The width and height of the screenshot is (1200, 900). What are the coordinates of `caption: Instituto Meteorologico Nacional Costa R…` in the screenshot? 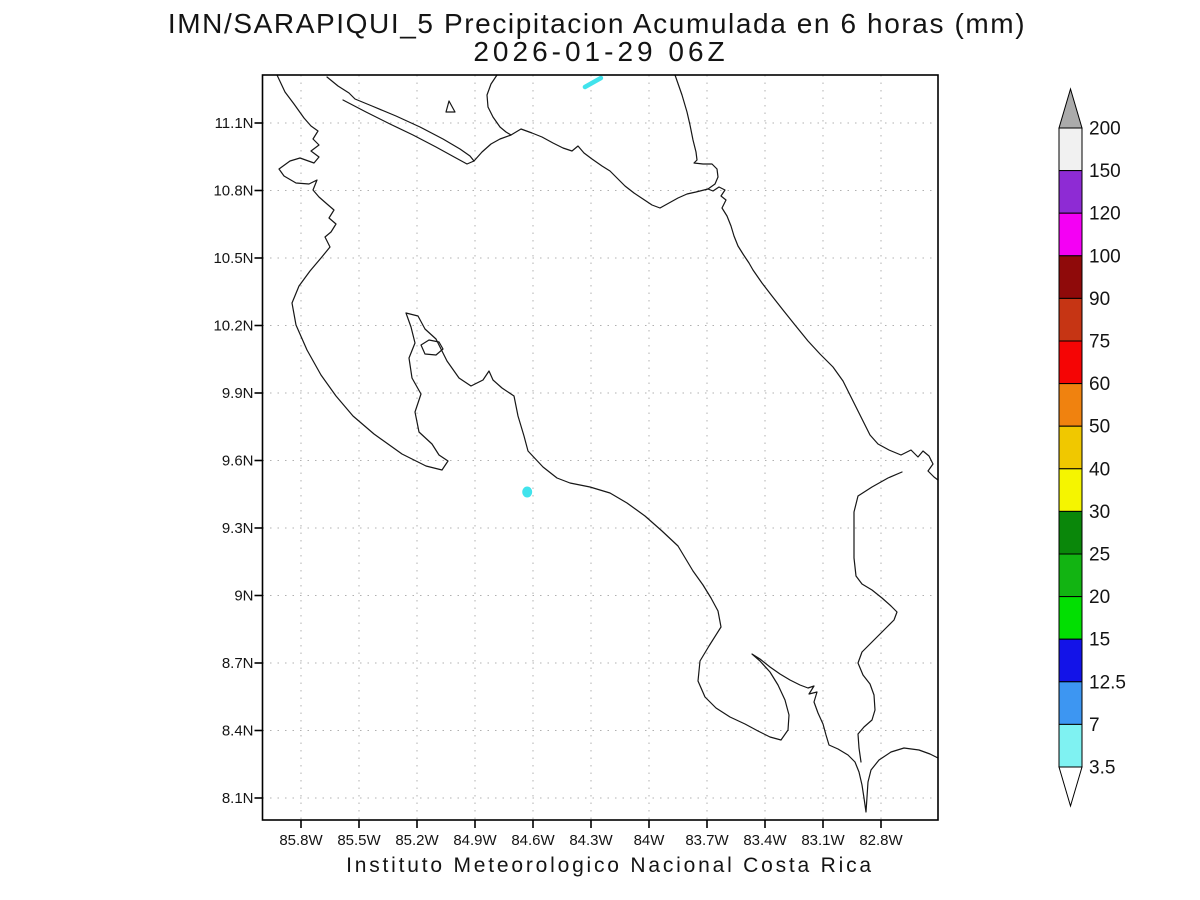 It's located at (610, 865).